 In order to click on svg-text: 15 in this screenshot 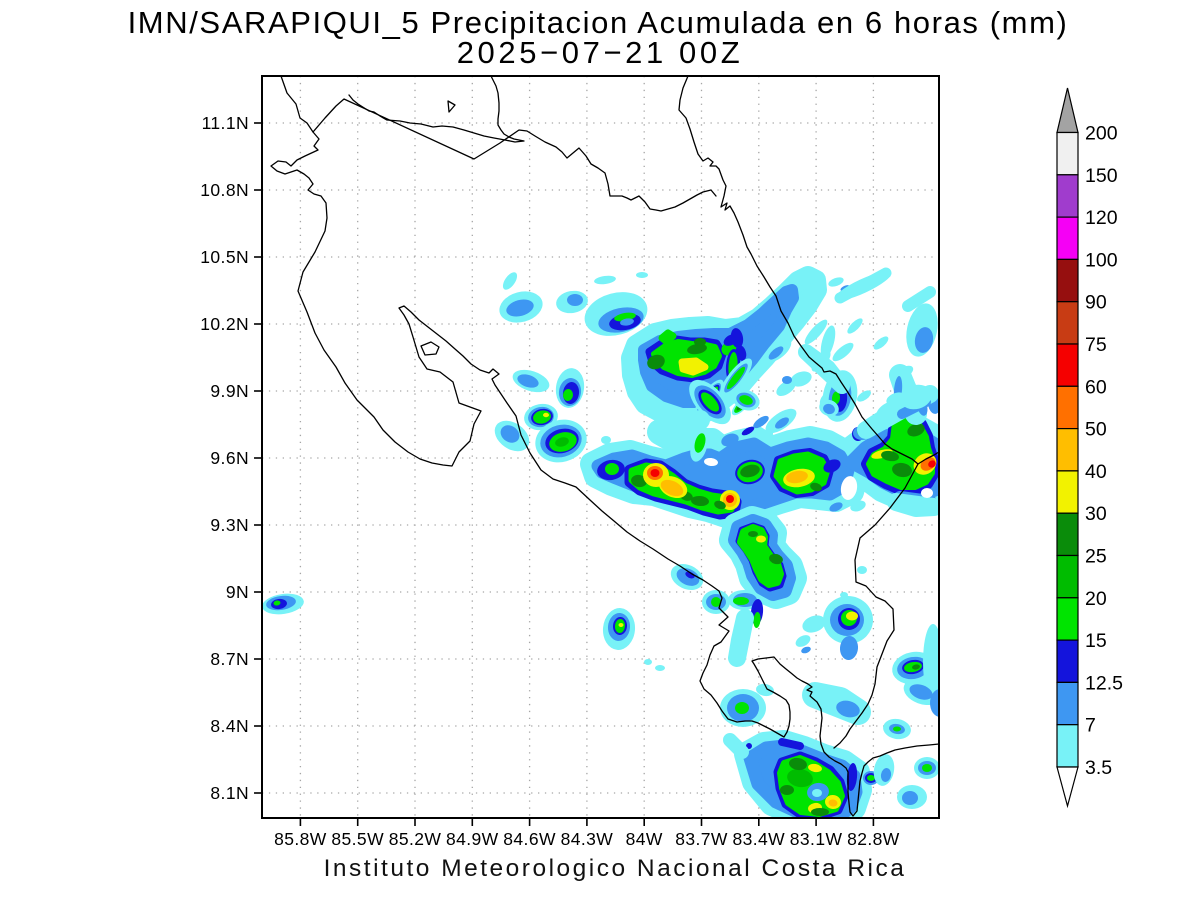, I will do `click(1096, 641)`.